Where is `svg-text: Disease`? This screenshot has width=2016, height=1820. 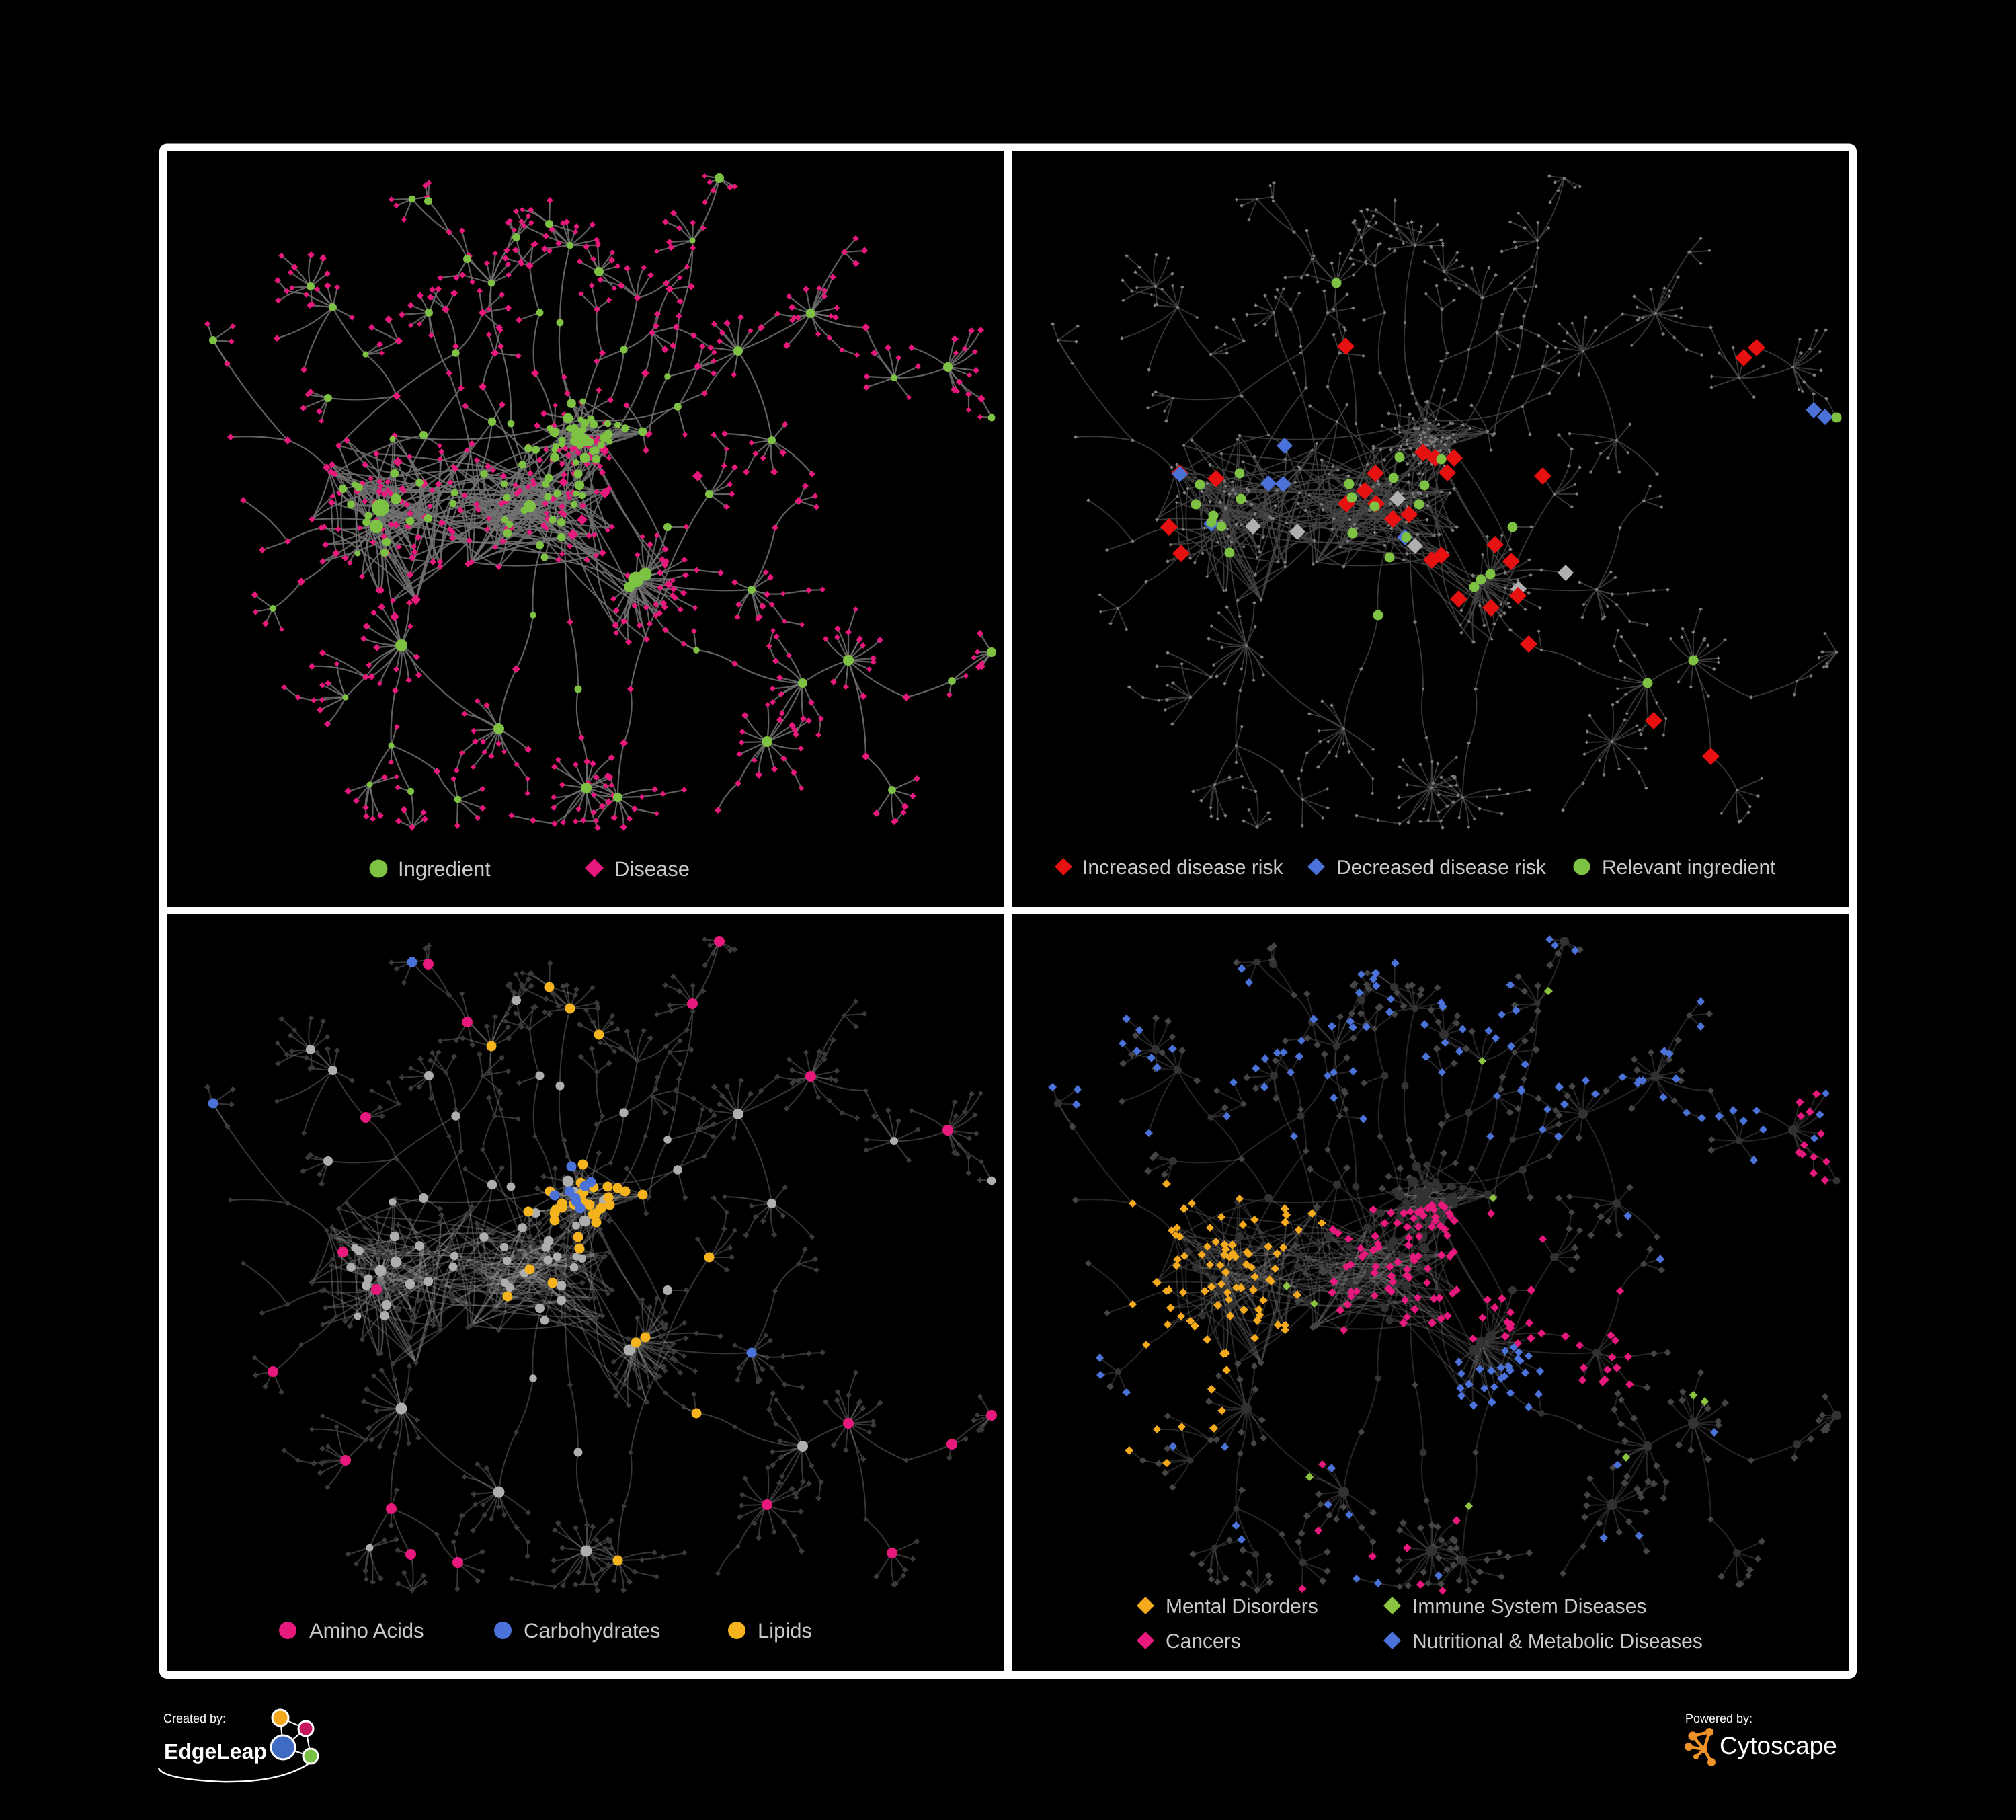 svg-text: Disease is located at coordinates (652, 869).